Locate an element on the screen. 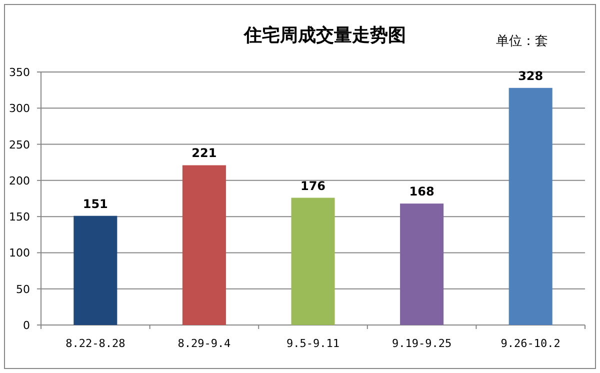 The height and width of the screenshot is (373, 600). x-tick-label: 9.19-9.25 is located at coordinates (422, 343).